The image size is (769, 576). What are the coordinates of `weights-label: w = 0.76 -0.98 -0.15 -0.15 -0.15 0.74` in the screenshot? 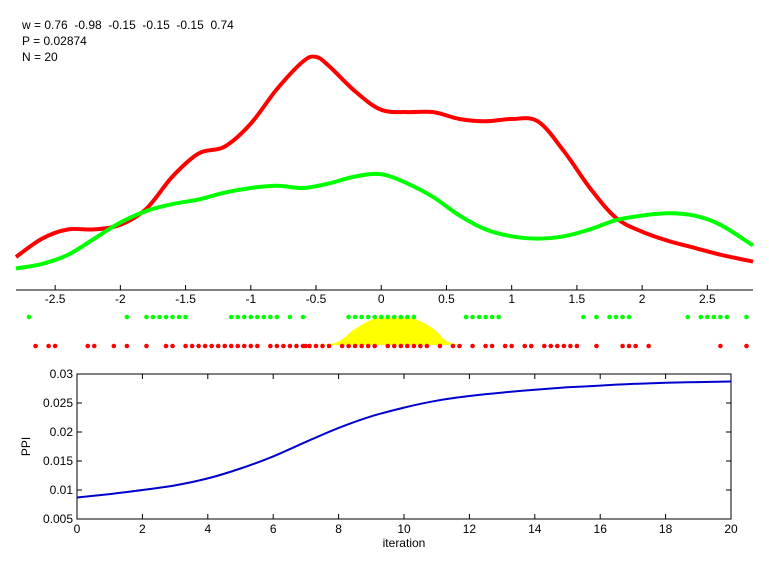 It's located at (128, 25).